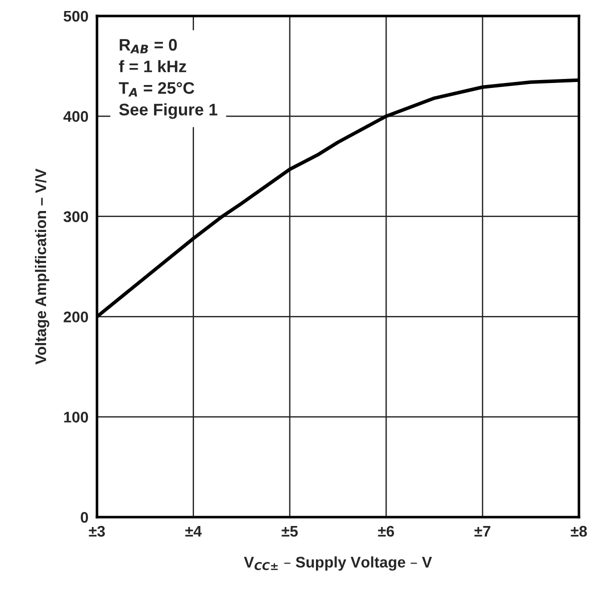 The width and height of the screenshot is (595, 591). What do you see at coordinates (76, 417) in the screenshot?
I see `y-tick-label: 100` at bounding box center [76, 417].